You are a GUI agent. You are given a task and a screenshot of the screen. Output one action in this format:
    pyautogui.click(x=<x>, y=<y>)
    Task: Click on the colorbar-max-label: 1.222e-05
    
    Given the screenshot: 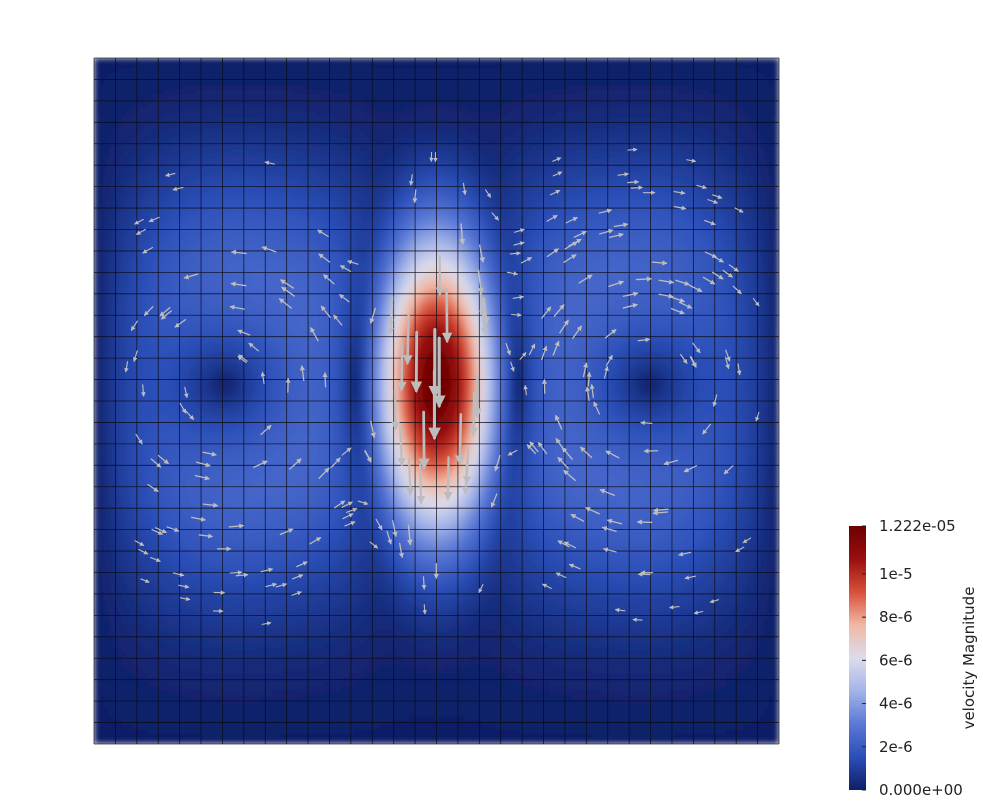 What is the action you would take?
    pyautogui.click(x=917, y=526)
    